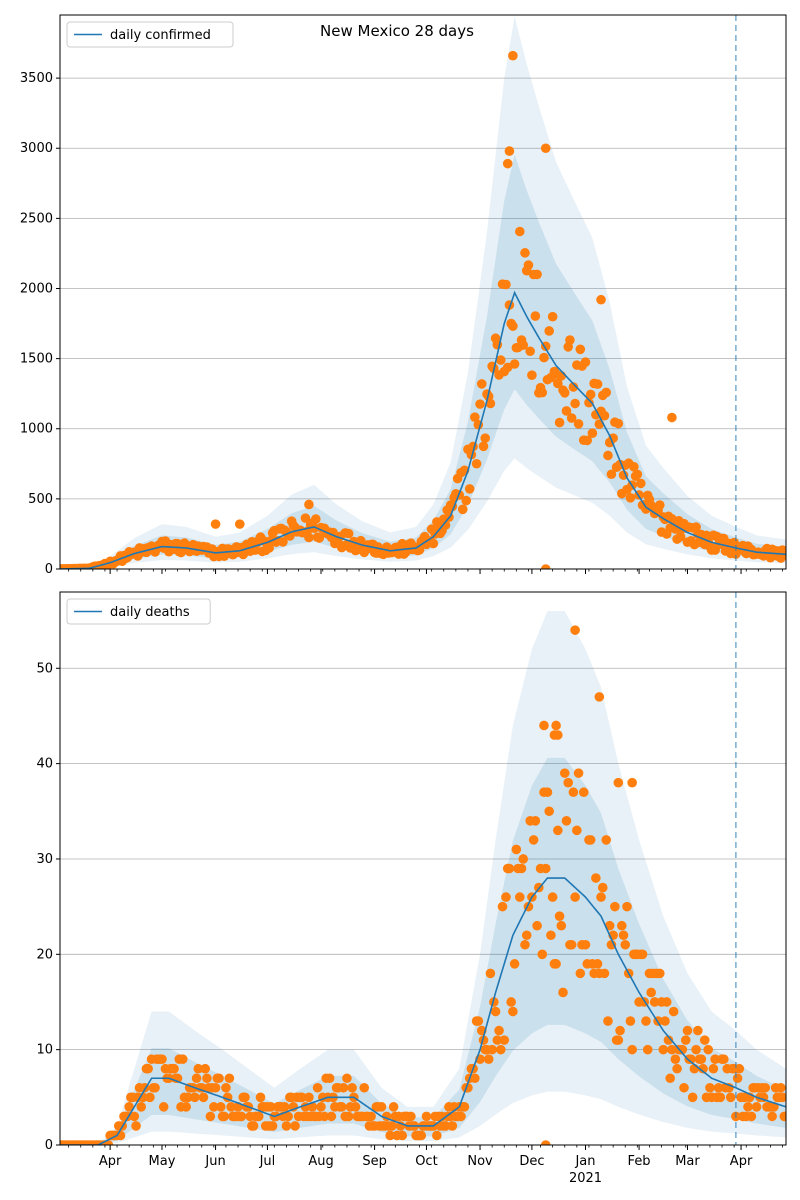 This screenshot has width=800, height=1200. Describe the element at coordinates (687, 1161) in the screenshot. I see `x-tick-label: Mar` at that location.